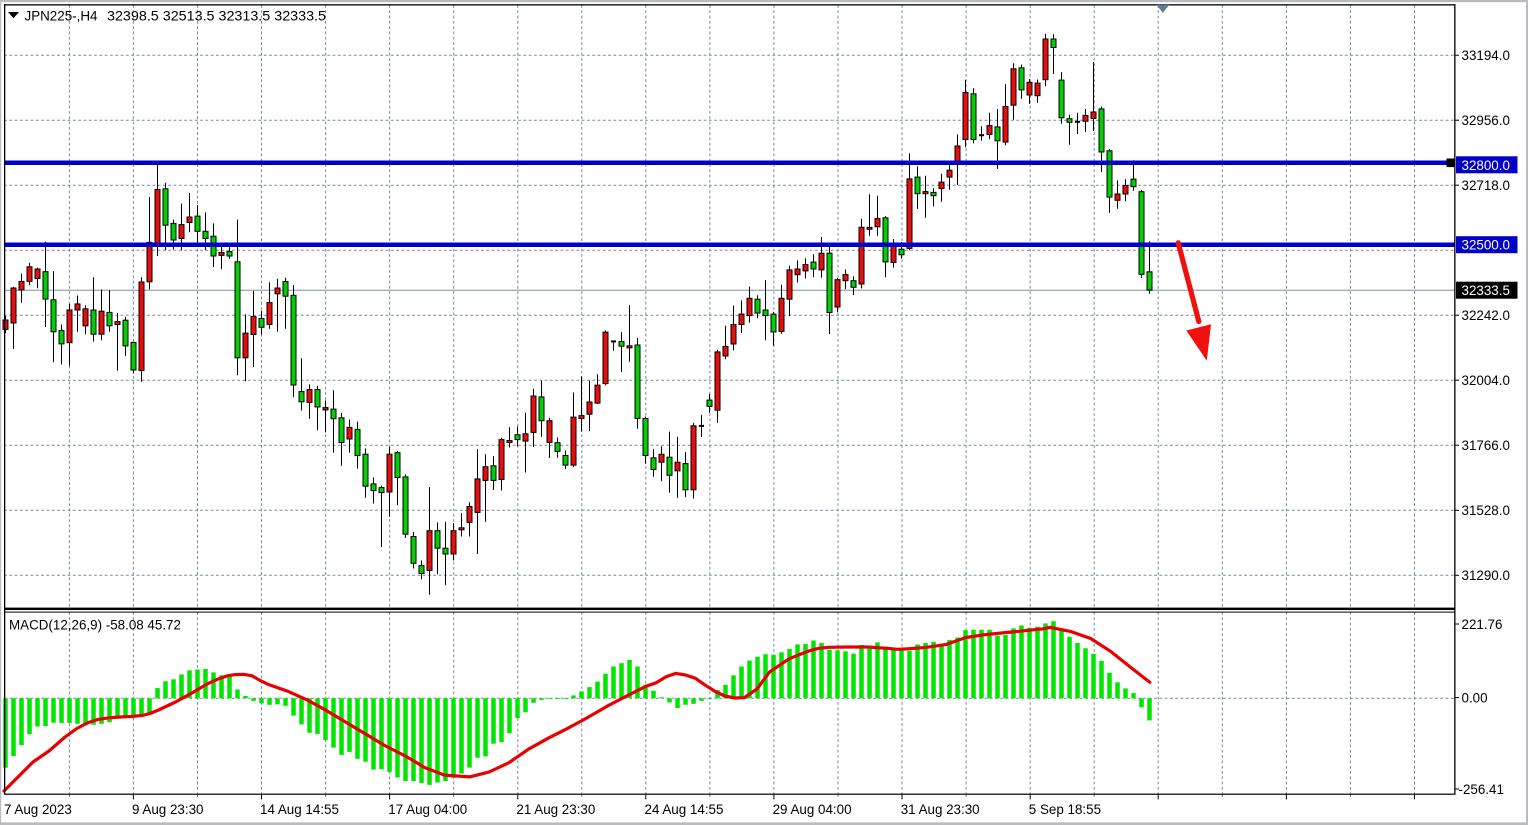  Describe the element at coordinates (1486, 575) in the screenshot. I see `svg-text: 31290.0` at that location.